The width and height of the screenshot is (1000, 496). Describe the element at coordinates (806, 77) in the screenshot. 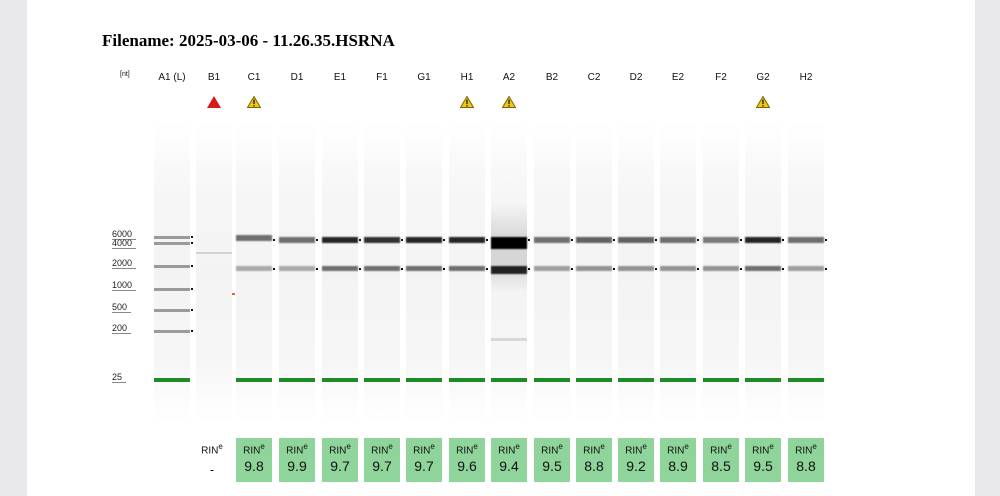

I see `lane-label-h2: H2` at that location.